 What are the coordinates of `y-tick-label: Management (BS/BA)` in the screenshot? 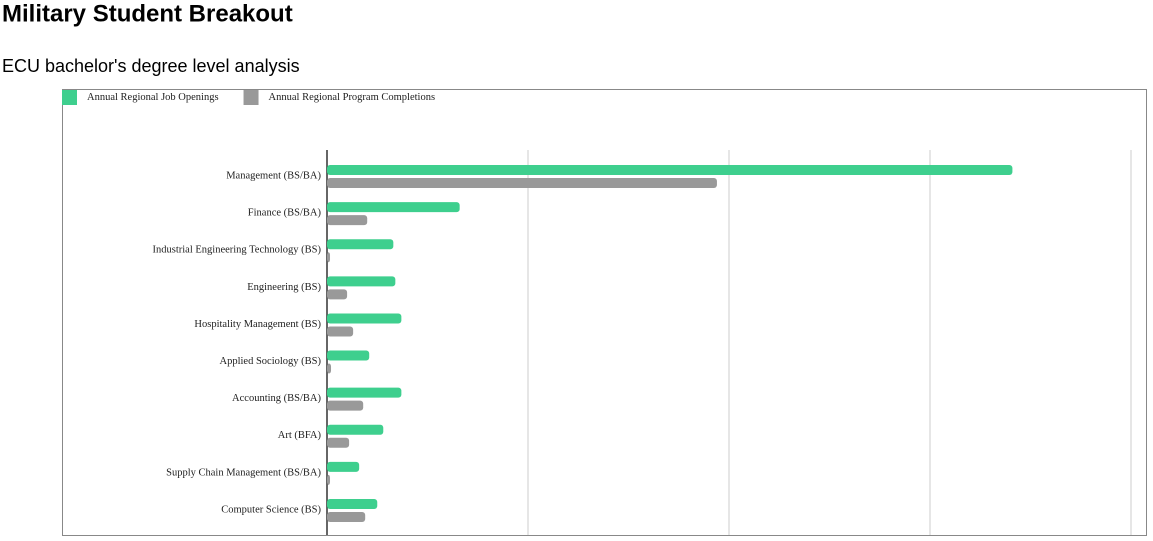 It's located at (273, 175).